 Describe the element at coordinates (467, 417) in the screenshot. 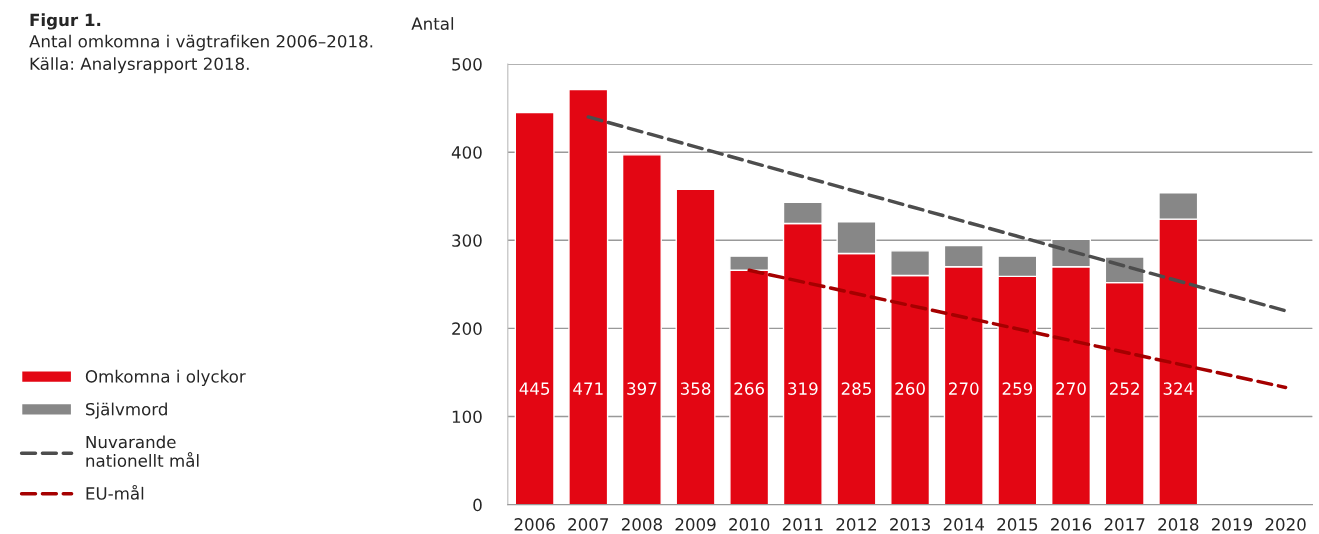

I see `y-tick-label: 100` at that location.